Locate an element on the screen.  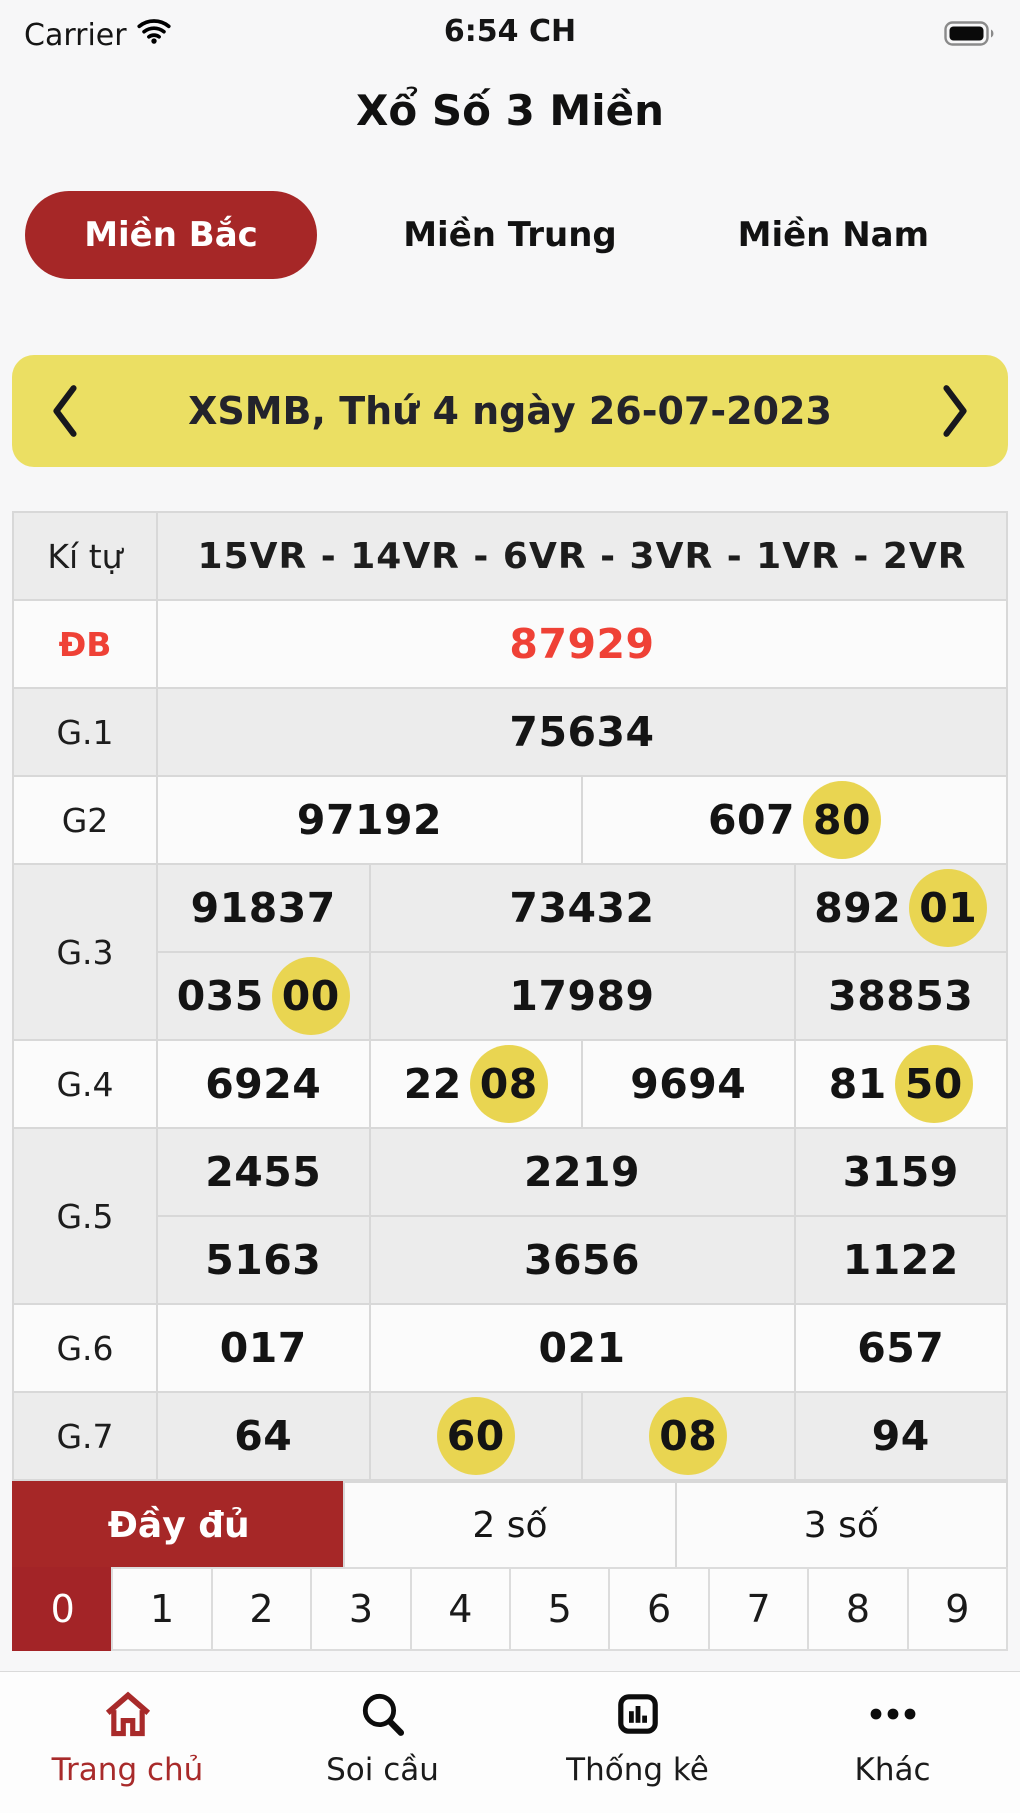
prize-number: 73432 is located at coordinates (582, 908).